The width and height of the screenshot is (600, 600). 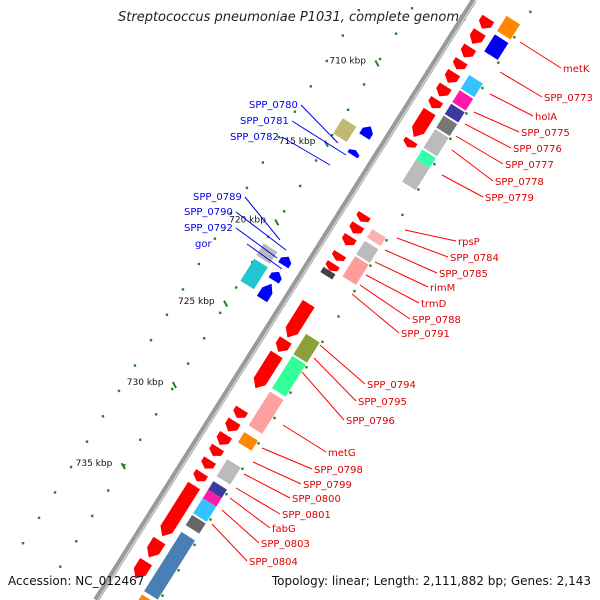 What do you see at coordinates (474, 258) in the screenshot?
I see `right-gene-label: SPP_0784` at bounding box center [474, 258].